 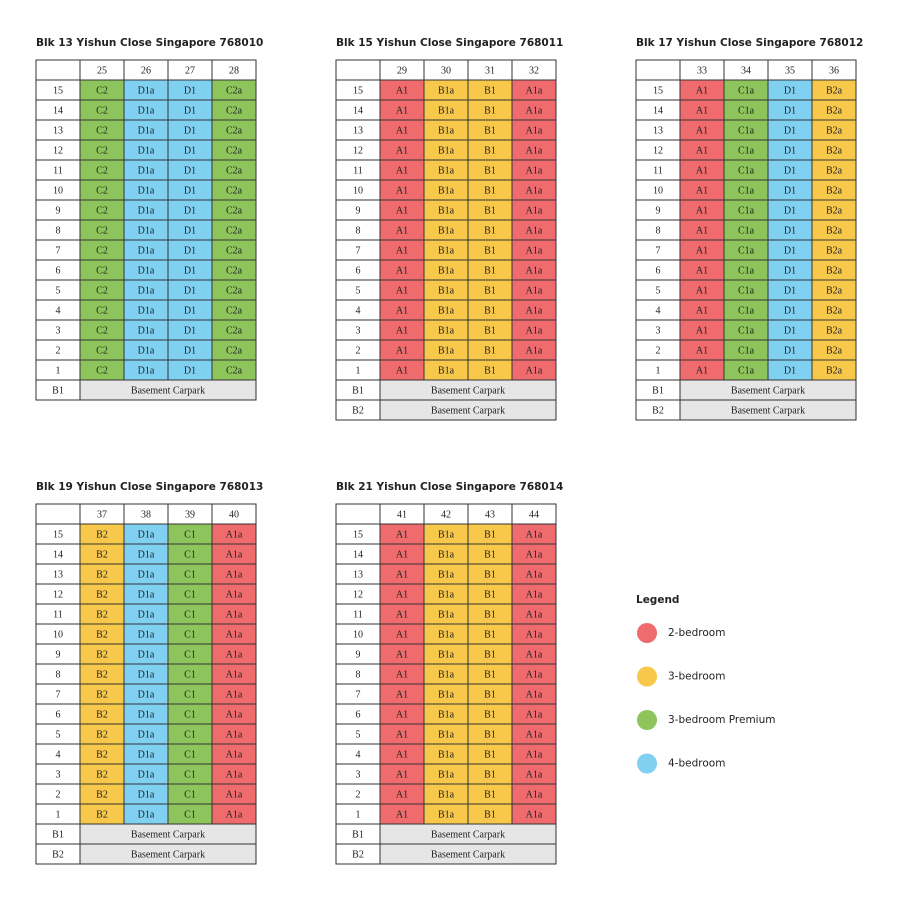 What do you see at coordinates (149, 43) in the screenshot?
I see `block-title: Blk 13 Yishun Close Singapore 768010` at bounding box center [149, 43].